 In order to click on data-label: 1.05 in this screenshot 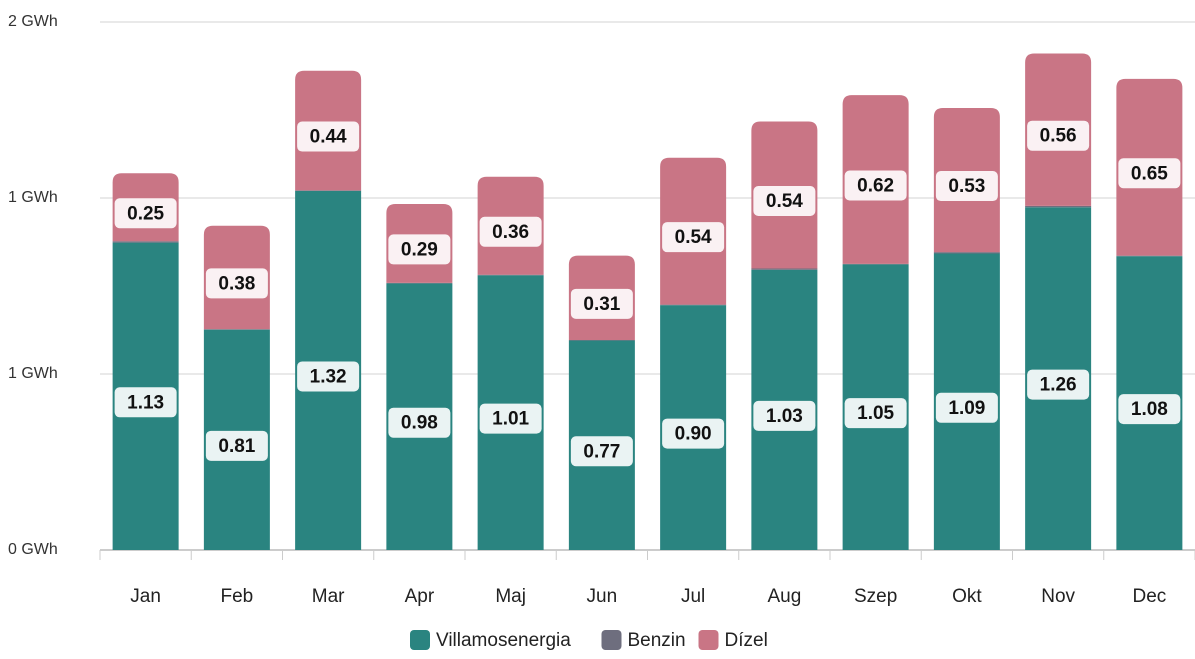, I will do `click(875, 413)`.